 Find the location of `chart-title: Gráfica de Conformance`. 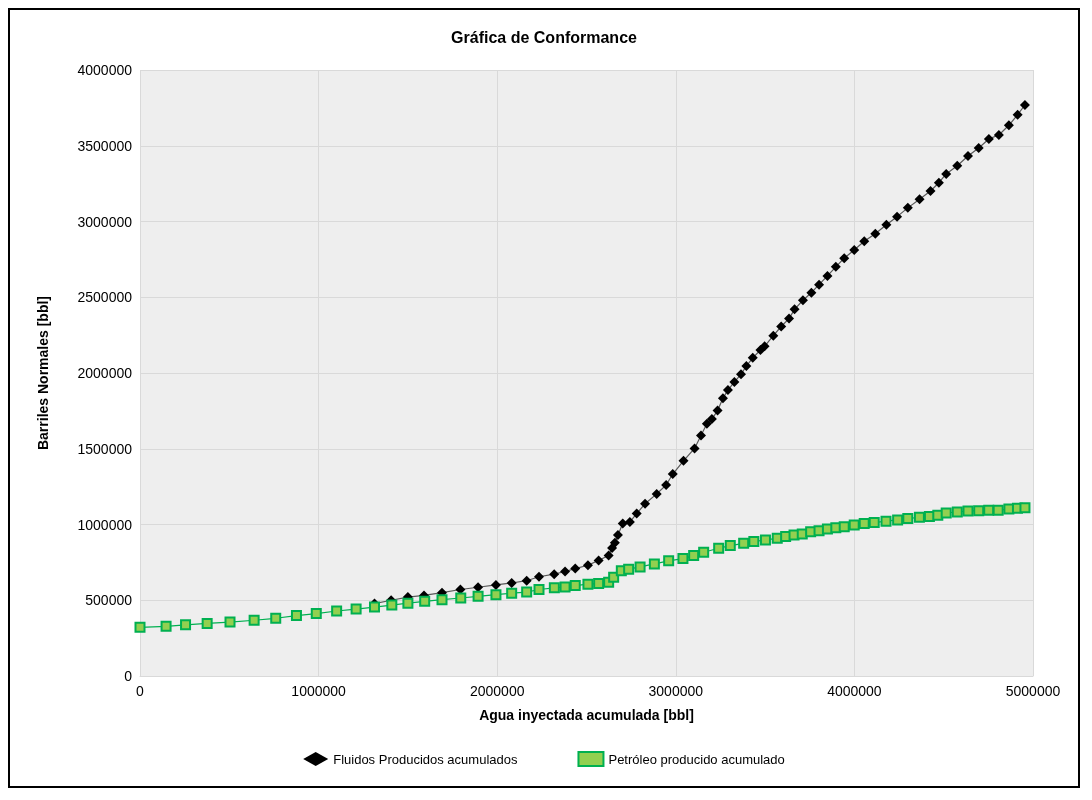

chart-title: Gráfica de Conformance is located at coordinates (544, 37).